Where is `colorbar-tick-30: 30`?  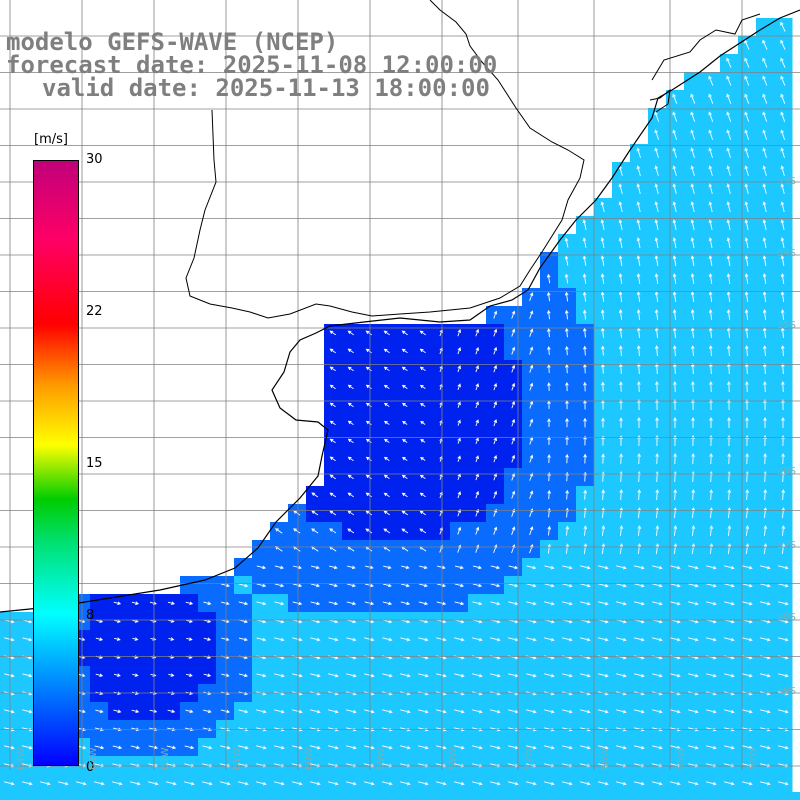
colorbar-tick-30: 30 is located at coordinates (94, 159).